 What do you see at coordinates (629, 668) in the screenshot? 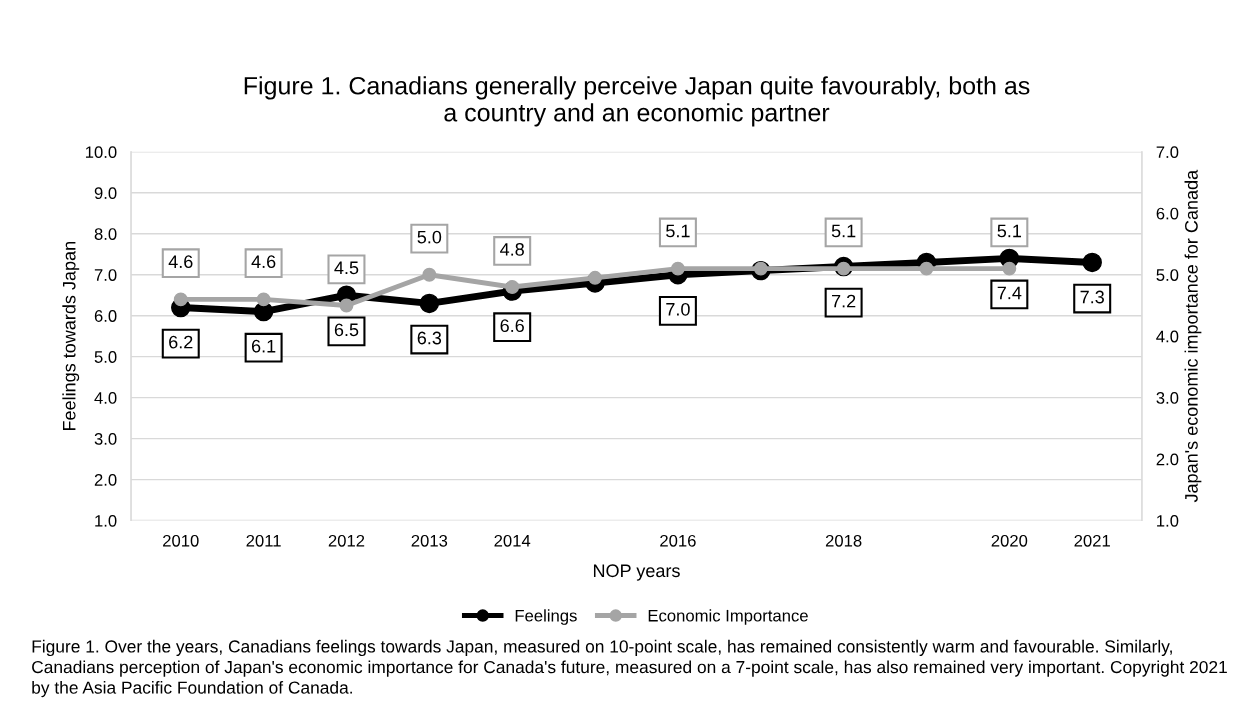
I see `caption: Figure 1. Over the years, Canadians feelings towards Japan, measured on 10-point scale, has remained consistently warm and favourable. Similarly, Canadians perception of Japan's economic importance for Canada's future, measured on a 7-point scale, has also remained very important. Copyright 2021 by the Asia Pacific Foundation of Canada.` at bounding box center [629, 668].